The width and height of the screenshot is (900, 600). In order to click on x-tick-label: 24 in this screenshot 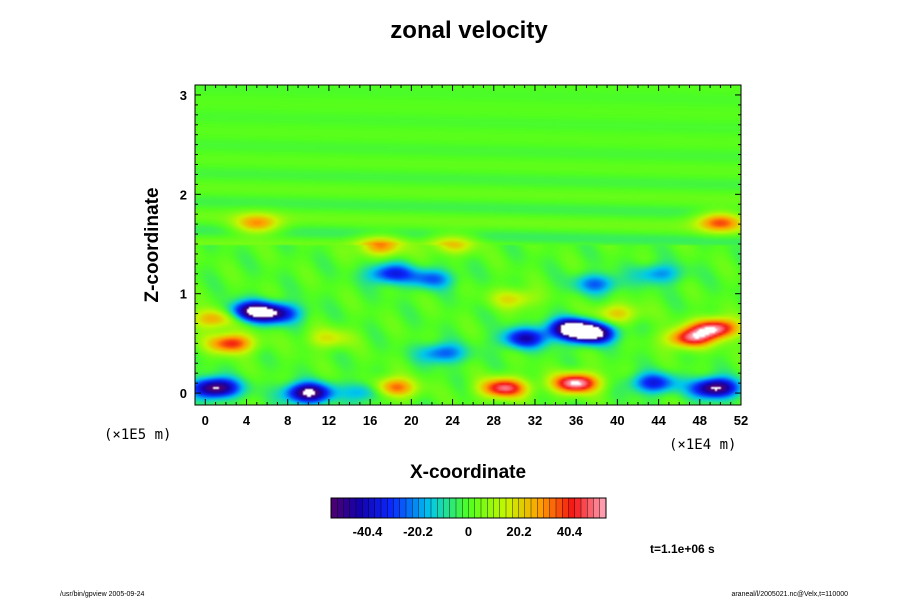, I will do `click(452, 420)`.